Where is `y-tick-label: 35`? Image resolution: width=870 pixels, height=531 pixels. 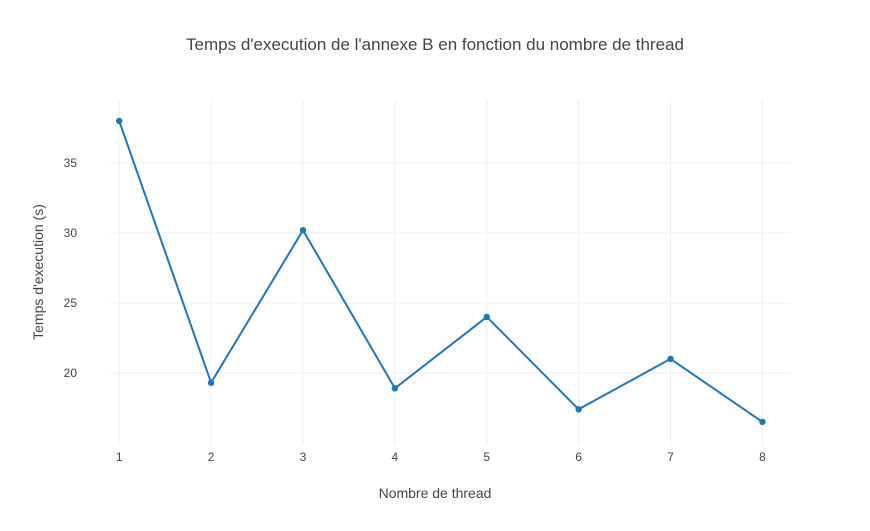 y-tick-label: 35 is located at coordinates (71, 163).